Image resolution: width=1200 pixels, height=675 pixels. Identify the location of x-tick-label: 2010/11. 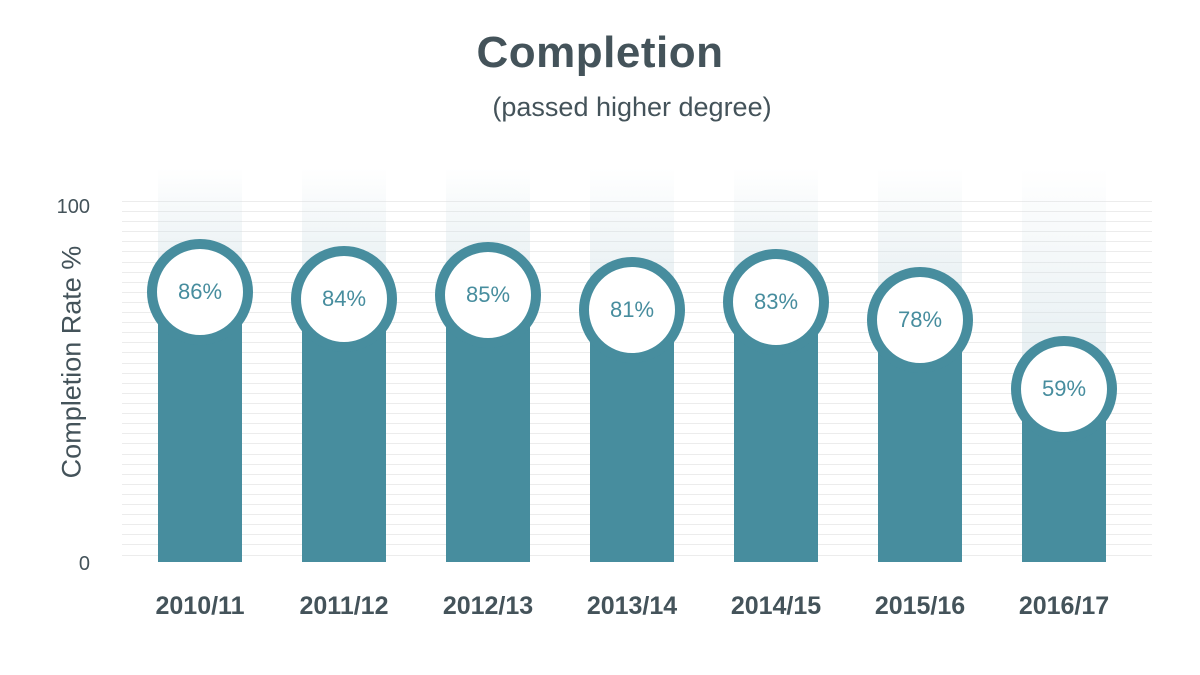
(200, 606).